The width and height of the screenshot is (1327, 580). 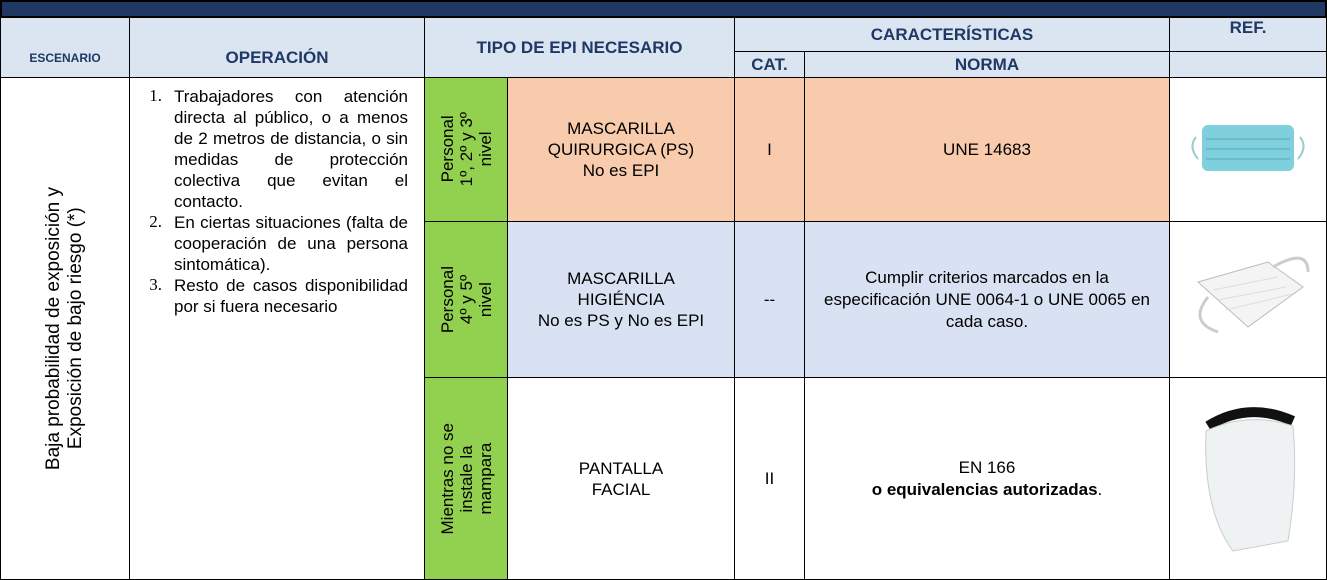 I want to click on epi-cell: MASCARILLA HIGIÉNCIA No es PS y No es EPI, so click(x=621, y=300).